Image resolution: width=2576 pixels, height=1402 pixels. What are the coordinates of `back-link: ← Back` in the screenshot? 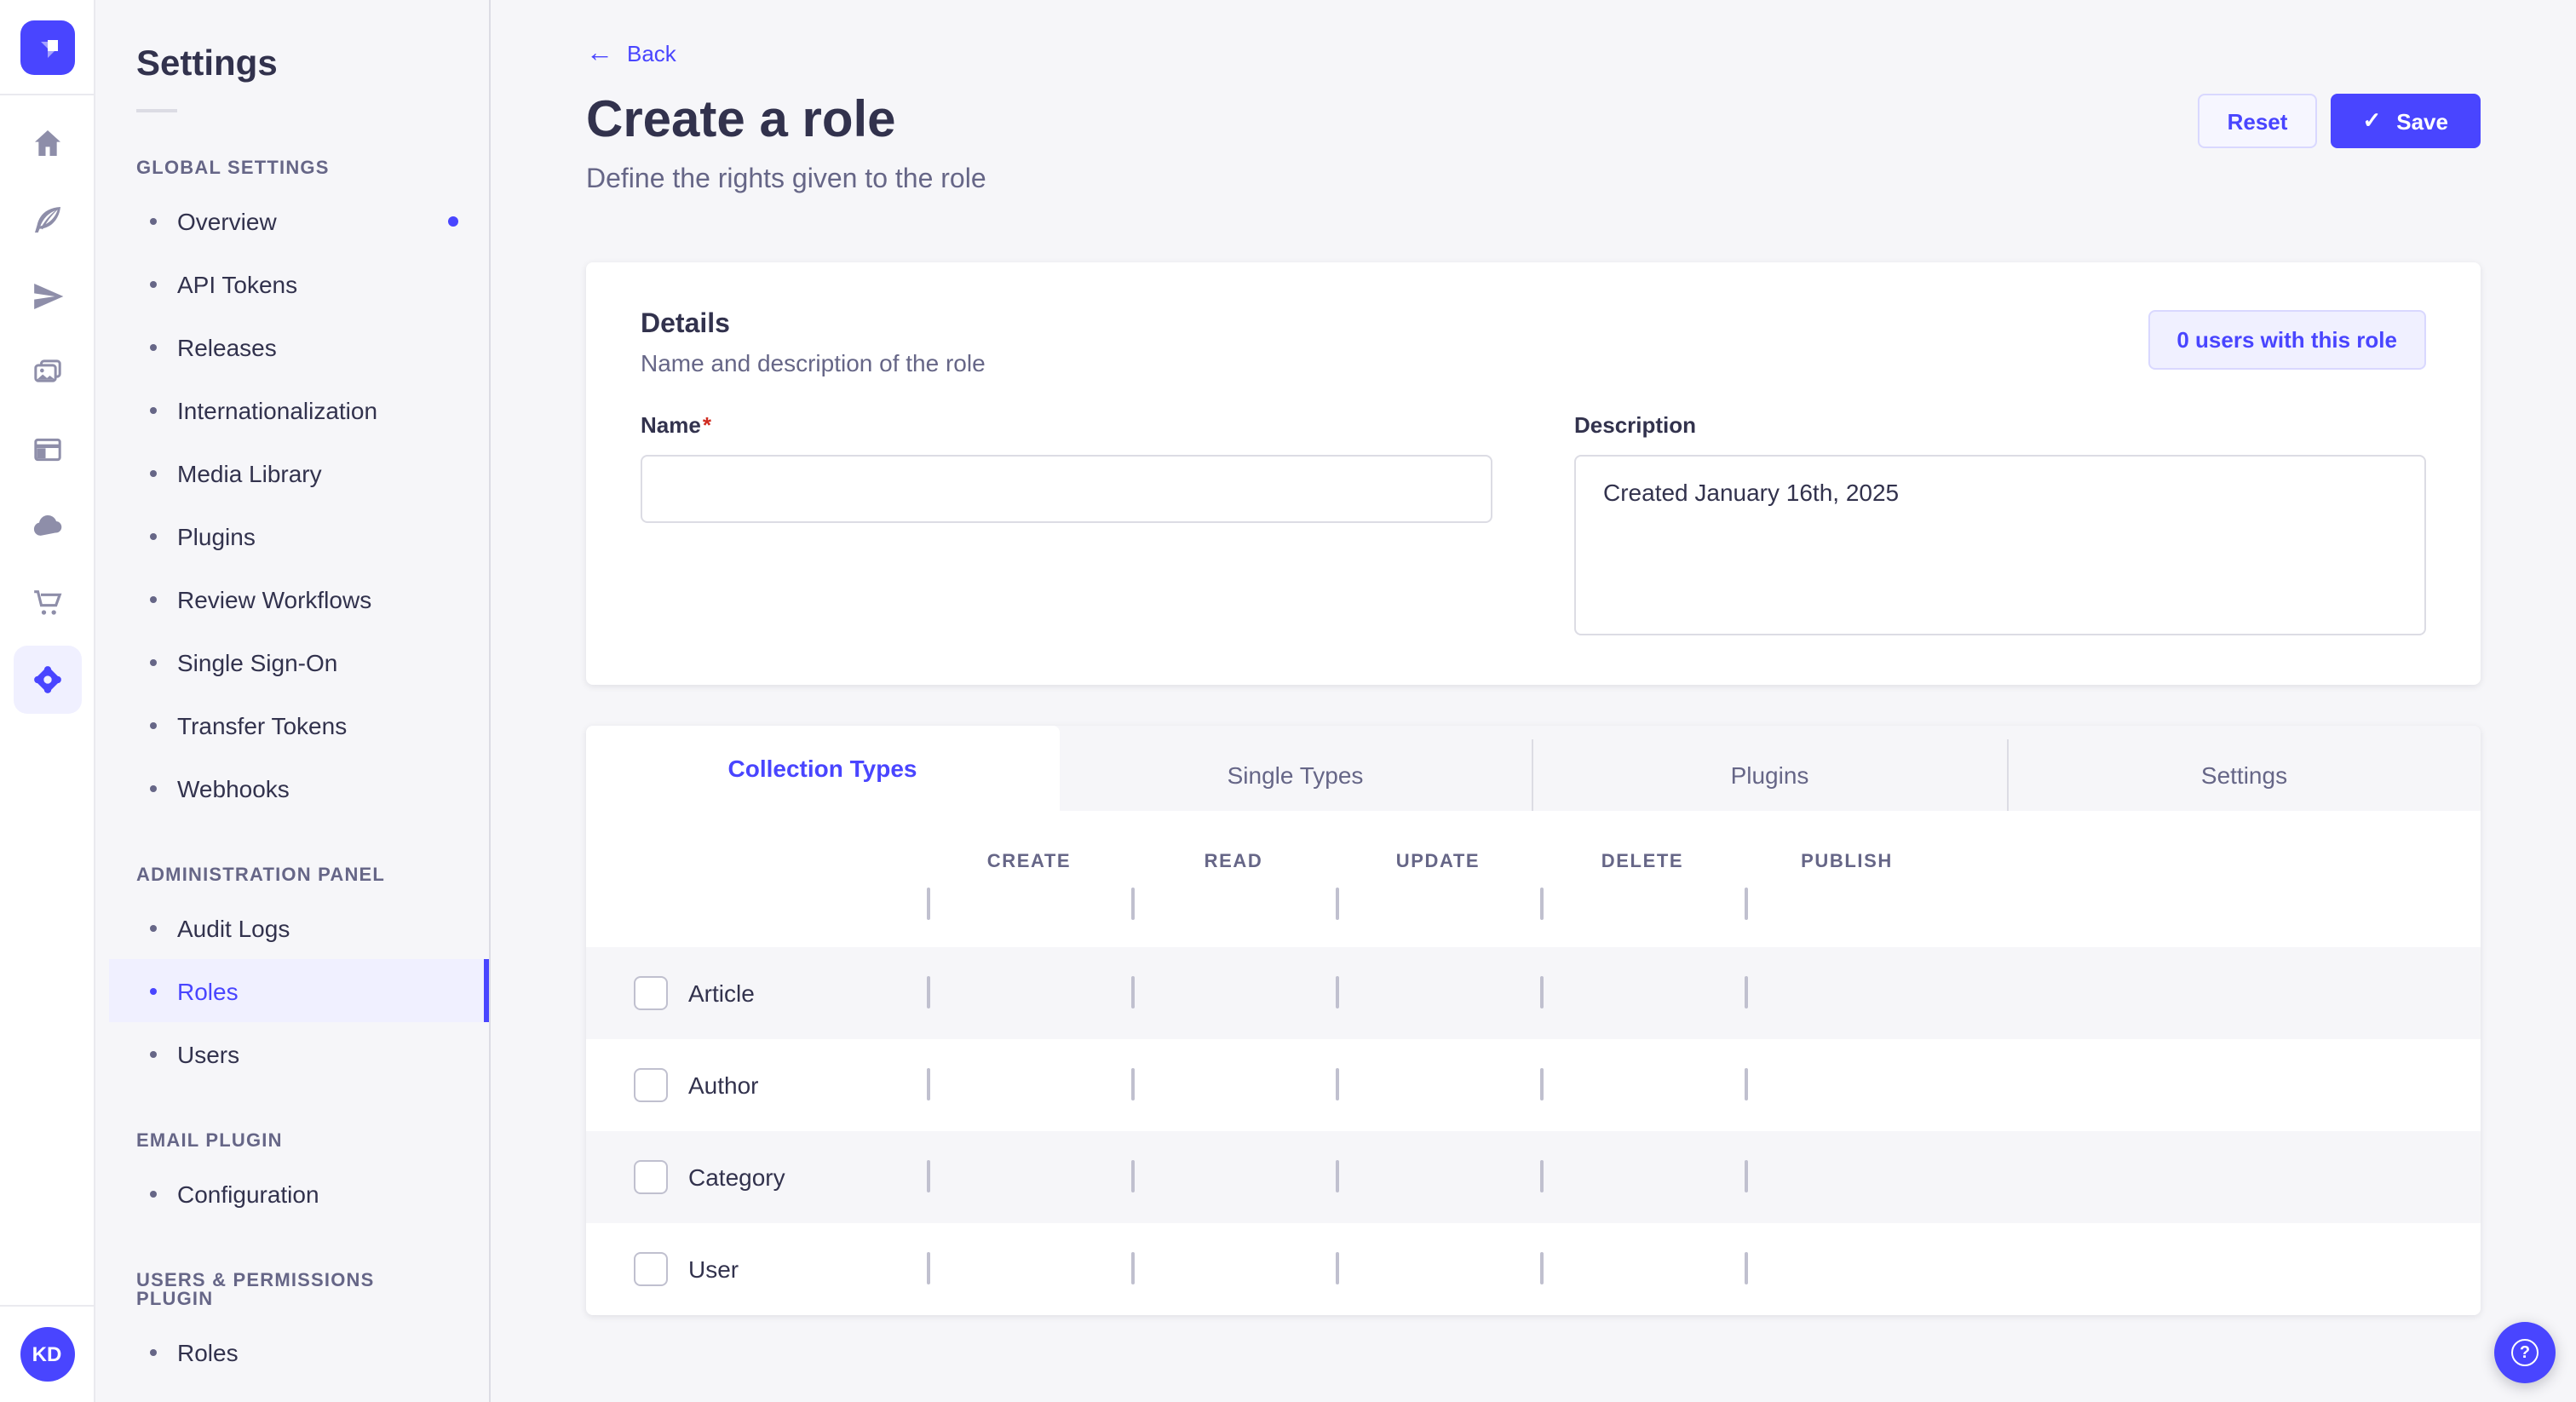 It's located at (631, 52).